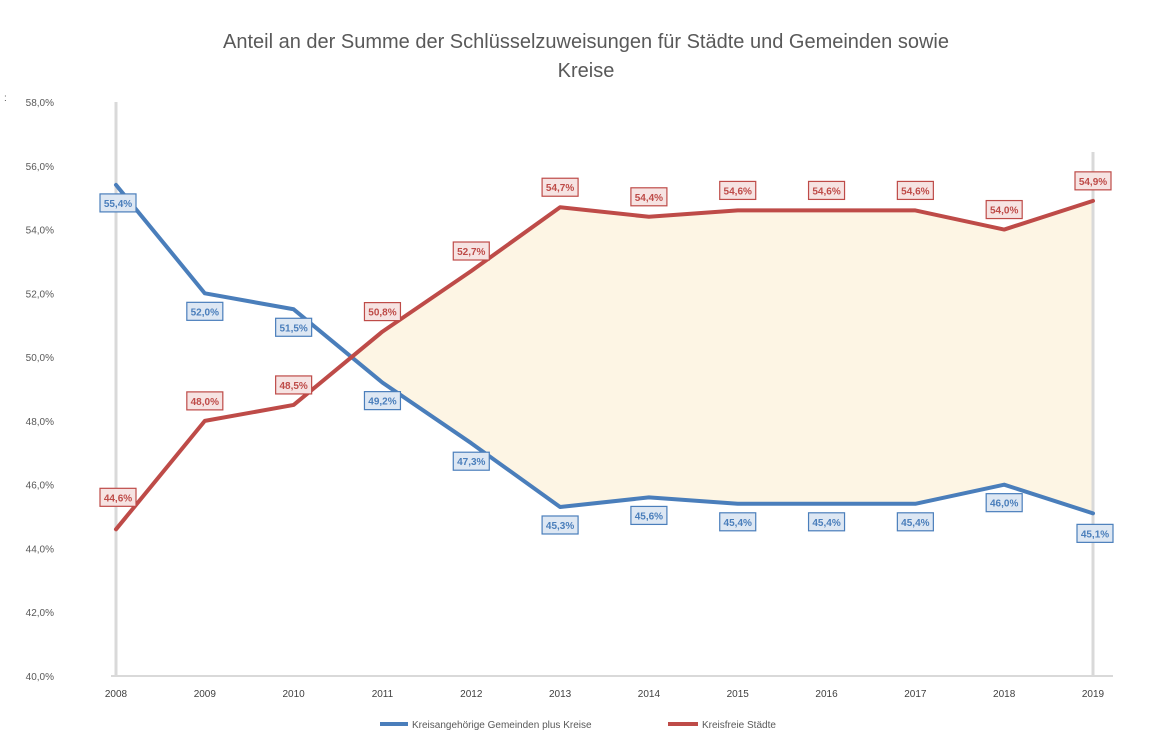 This screenshot has height=744, width=1151. I want to click on data-label: 51,5%, so click(293, 328).